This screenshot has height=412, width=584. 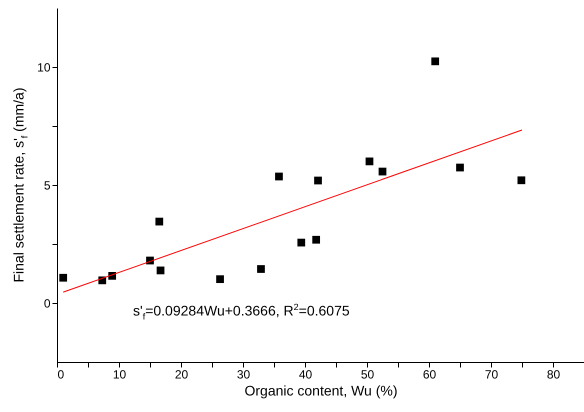 I want to click on x-tick-label: 70, so click(x=491, y=375).